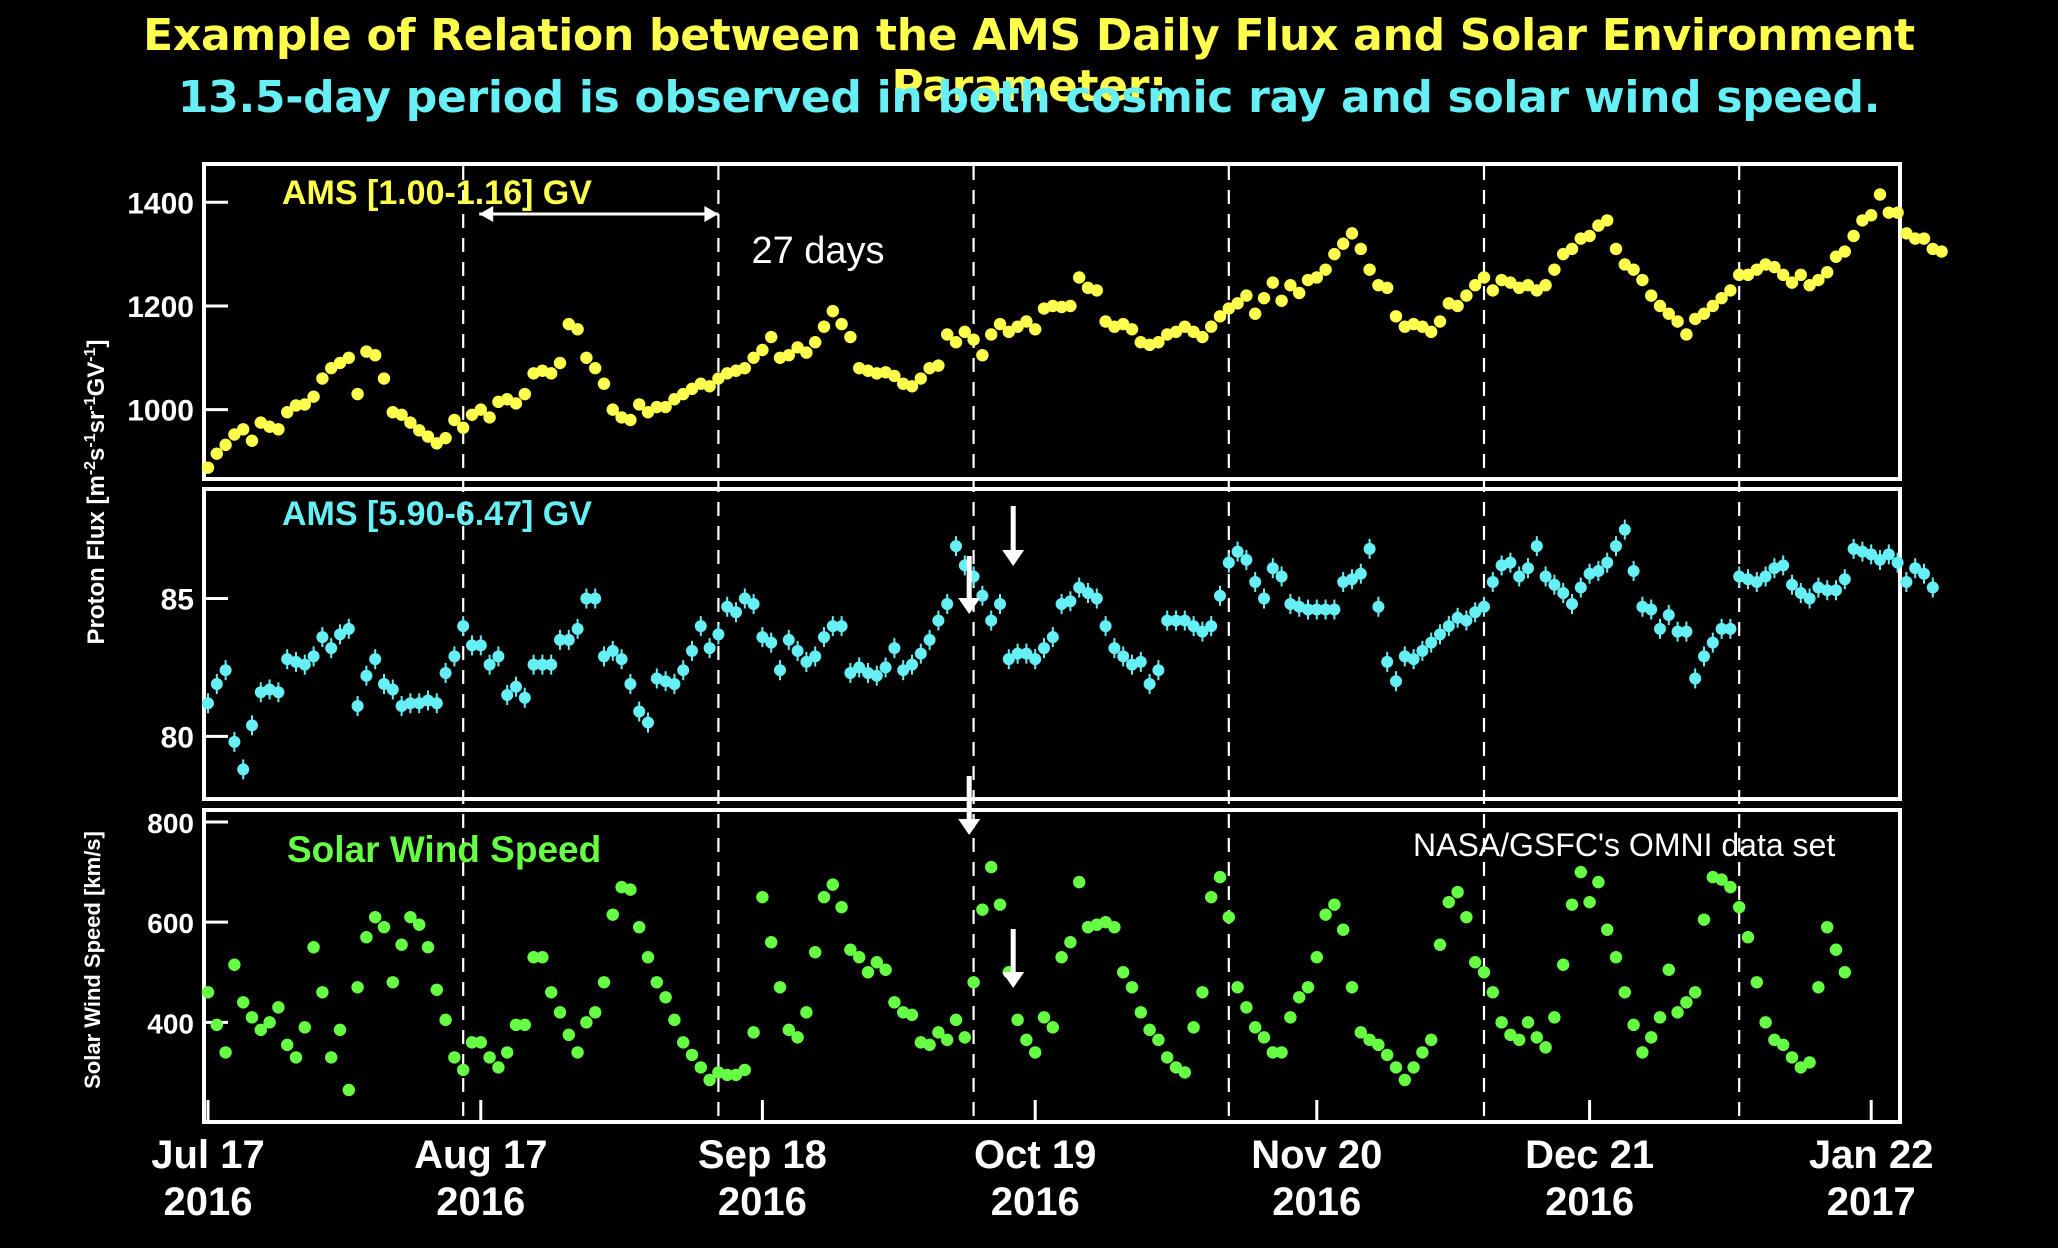 The height and width of the screenshot is (1248, 2058). What do you see at coordinates (96, 492) in the screenshot?
I see `proton-flux-axis-title: Proton Flux [m-2s-1sr-1GV-1]` at bounding box center [96, 492].